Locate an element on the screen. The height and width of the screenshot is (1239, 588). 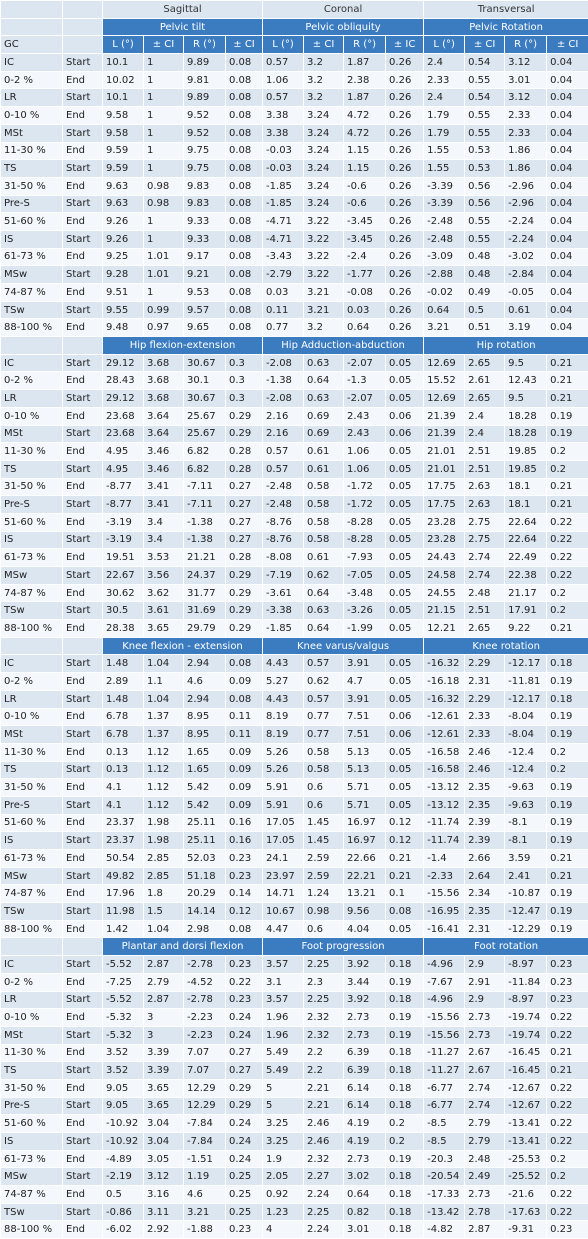
value-cell: -7.11 is located at coordinates (204, 504).